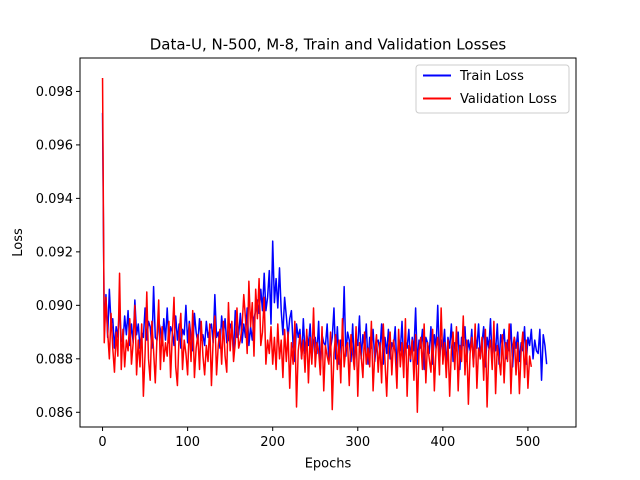 Image resolution: width=640 pixels, height=480 pixels. What do you see at coordinates (442, 442) in the screenshot?
I see `x-tick-label: 400` at bounding box center [442, 442].